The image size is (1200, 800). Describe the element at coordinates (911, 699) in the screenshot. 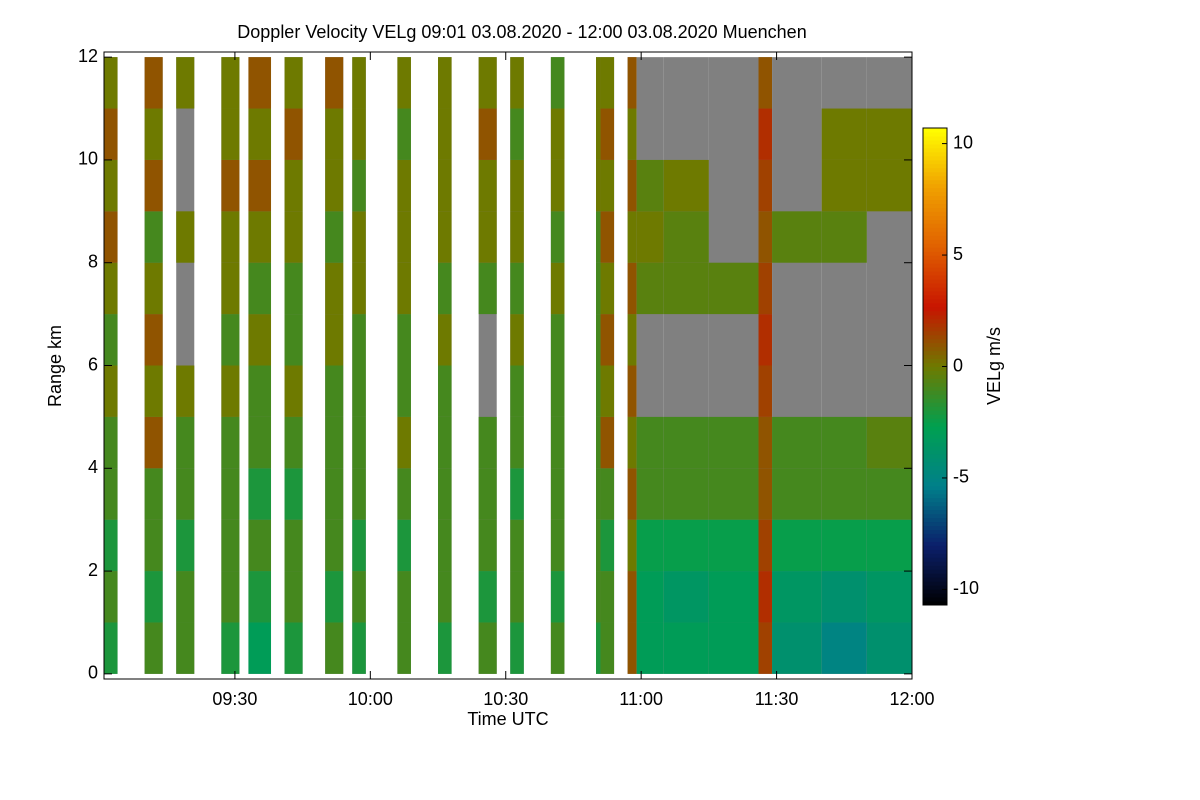

I see `x-tick-label: 12:00` at that location.